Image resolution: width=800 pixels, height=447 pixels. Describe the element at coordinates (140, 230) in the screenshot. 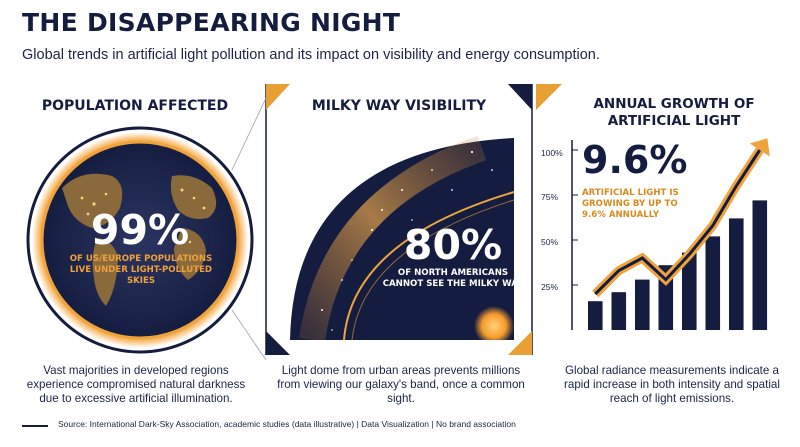

I see `stat-population: 99%` at that location.